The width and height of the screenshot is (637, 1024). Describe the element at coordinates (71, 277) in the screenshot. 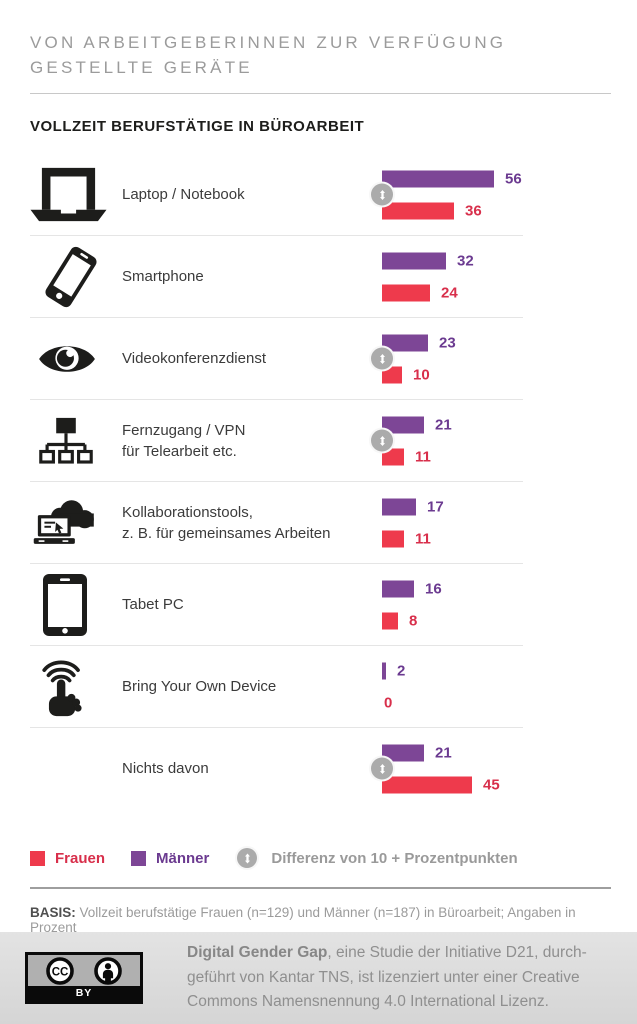

I see `smartphone-icon` at that location.